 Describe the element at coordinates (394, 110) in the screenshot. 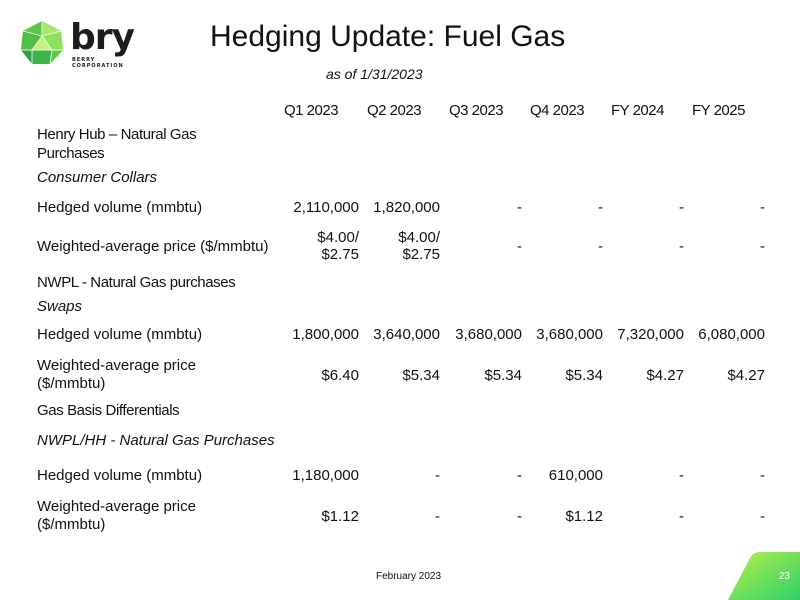

I see `column-header-q2-2023: Q2 2023` at that location.